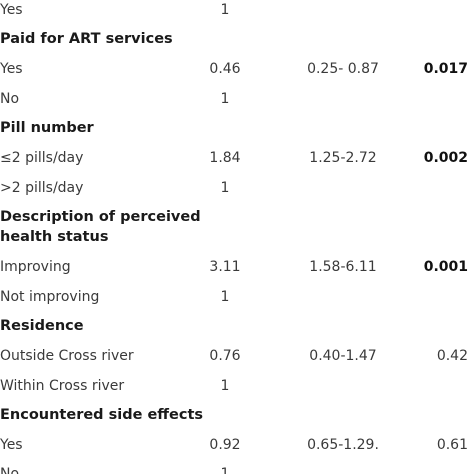  What do you see at coordinates (343, 267) in the screenshot?
I see `confidence-interval-value: 1.58-6.11` at bounding box center [343, 267].